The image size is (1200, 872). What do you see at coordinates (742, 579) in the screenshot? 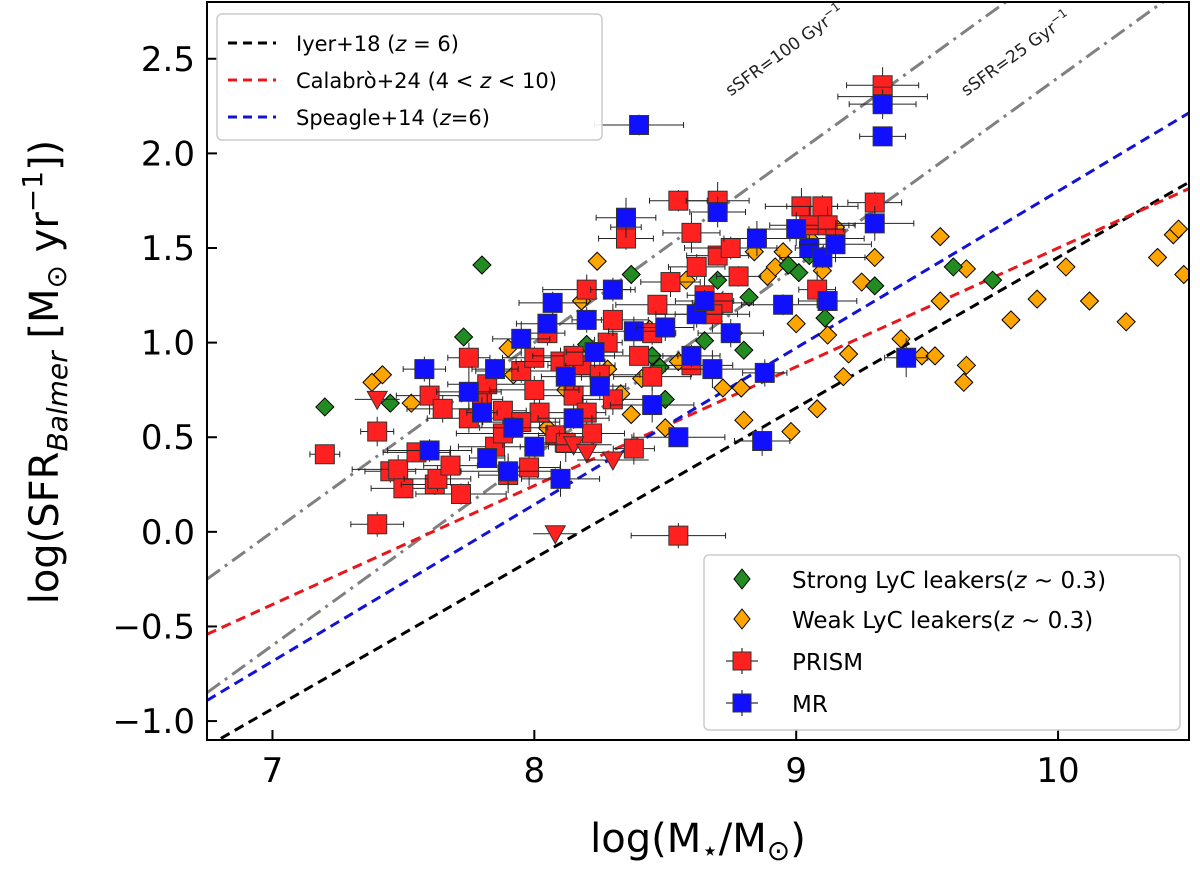
I see `legend-marker-strong` at bounding box center [742, 579].